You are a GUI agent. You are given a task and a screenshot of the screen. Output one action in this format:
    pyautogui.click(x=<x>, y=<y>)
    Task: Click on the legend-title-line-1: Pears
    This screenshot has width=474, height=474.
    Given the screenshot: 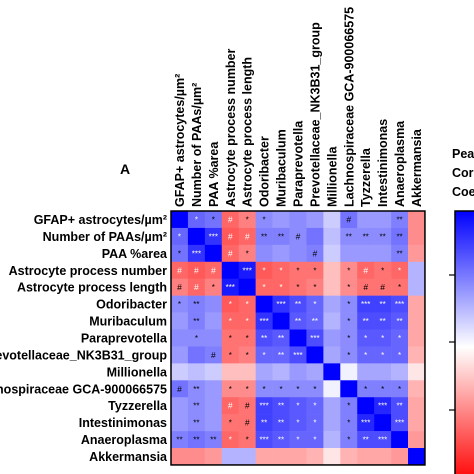 What is the action you would take?
    pyautogui.click(x=463, y=154)
    